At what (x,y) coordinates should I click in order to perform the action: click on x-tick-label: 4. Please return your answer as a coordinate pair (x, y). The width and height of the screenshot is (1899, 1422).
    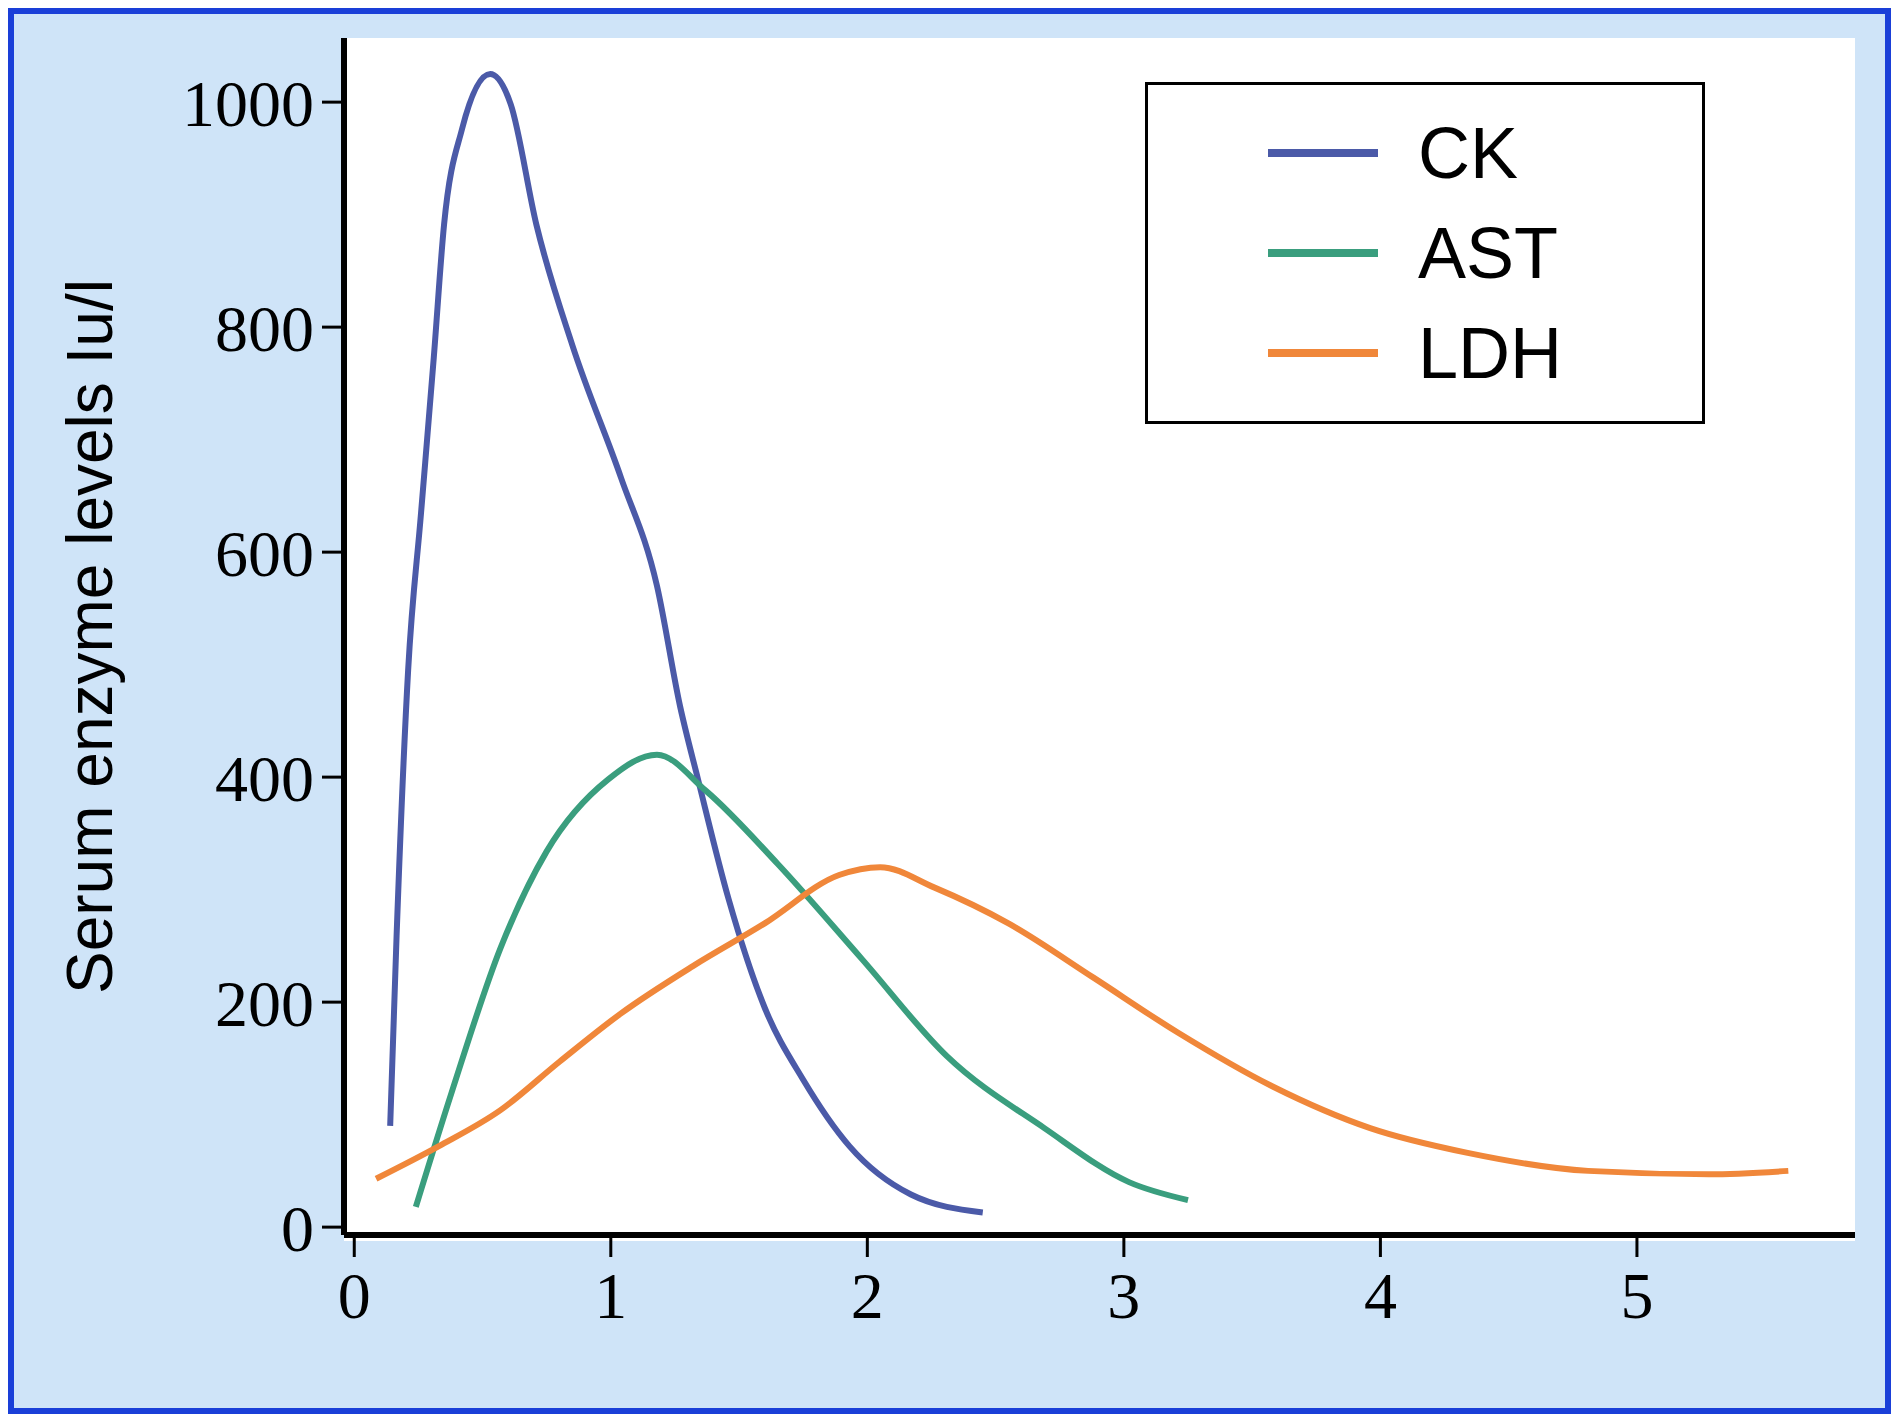
    Looking at the image, I should click on (1380, 1295).